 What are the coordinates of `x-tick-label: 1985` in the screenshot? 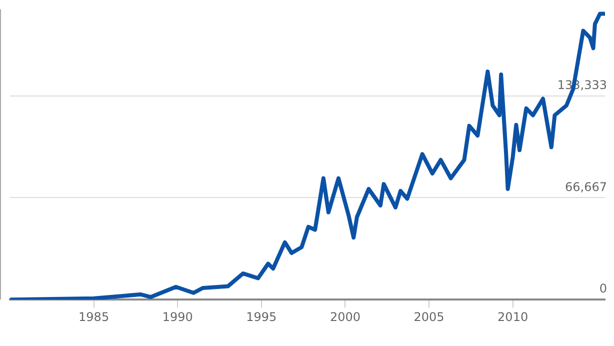 It's located at (94, 317).